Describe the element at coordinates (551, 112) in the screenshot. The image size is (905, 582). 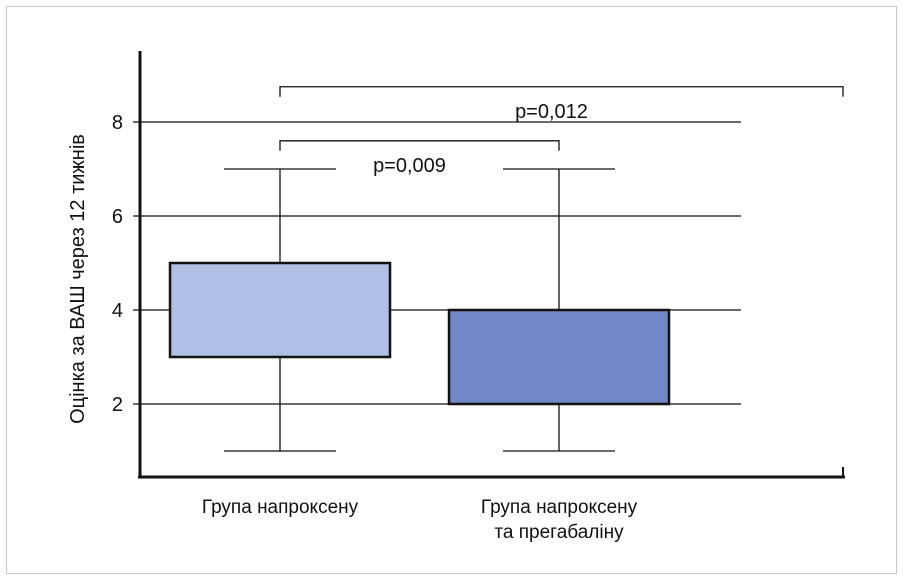
I see `p-value-label: p=0,012` at that location.